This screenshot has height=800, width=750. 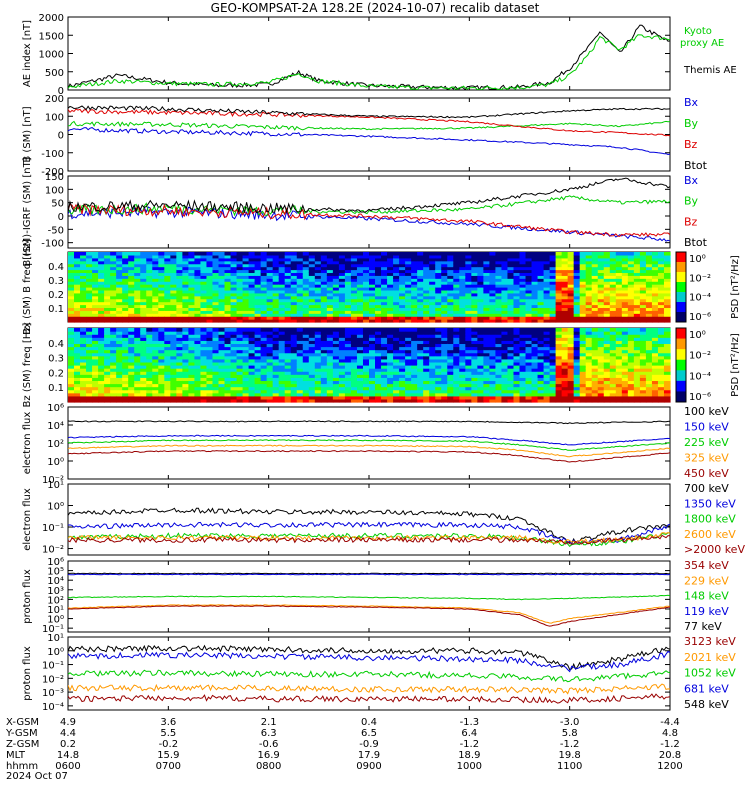 What do you see at coordinates (369, 195) in the screenshot?
I see `series-line-btot` at bounding box center [369, 195].